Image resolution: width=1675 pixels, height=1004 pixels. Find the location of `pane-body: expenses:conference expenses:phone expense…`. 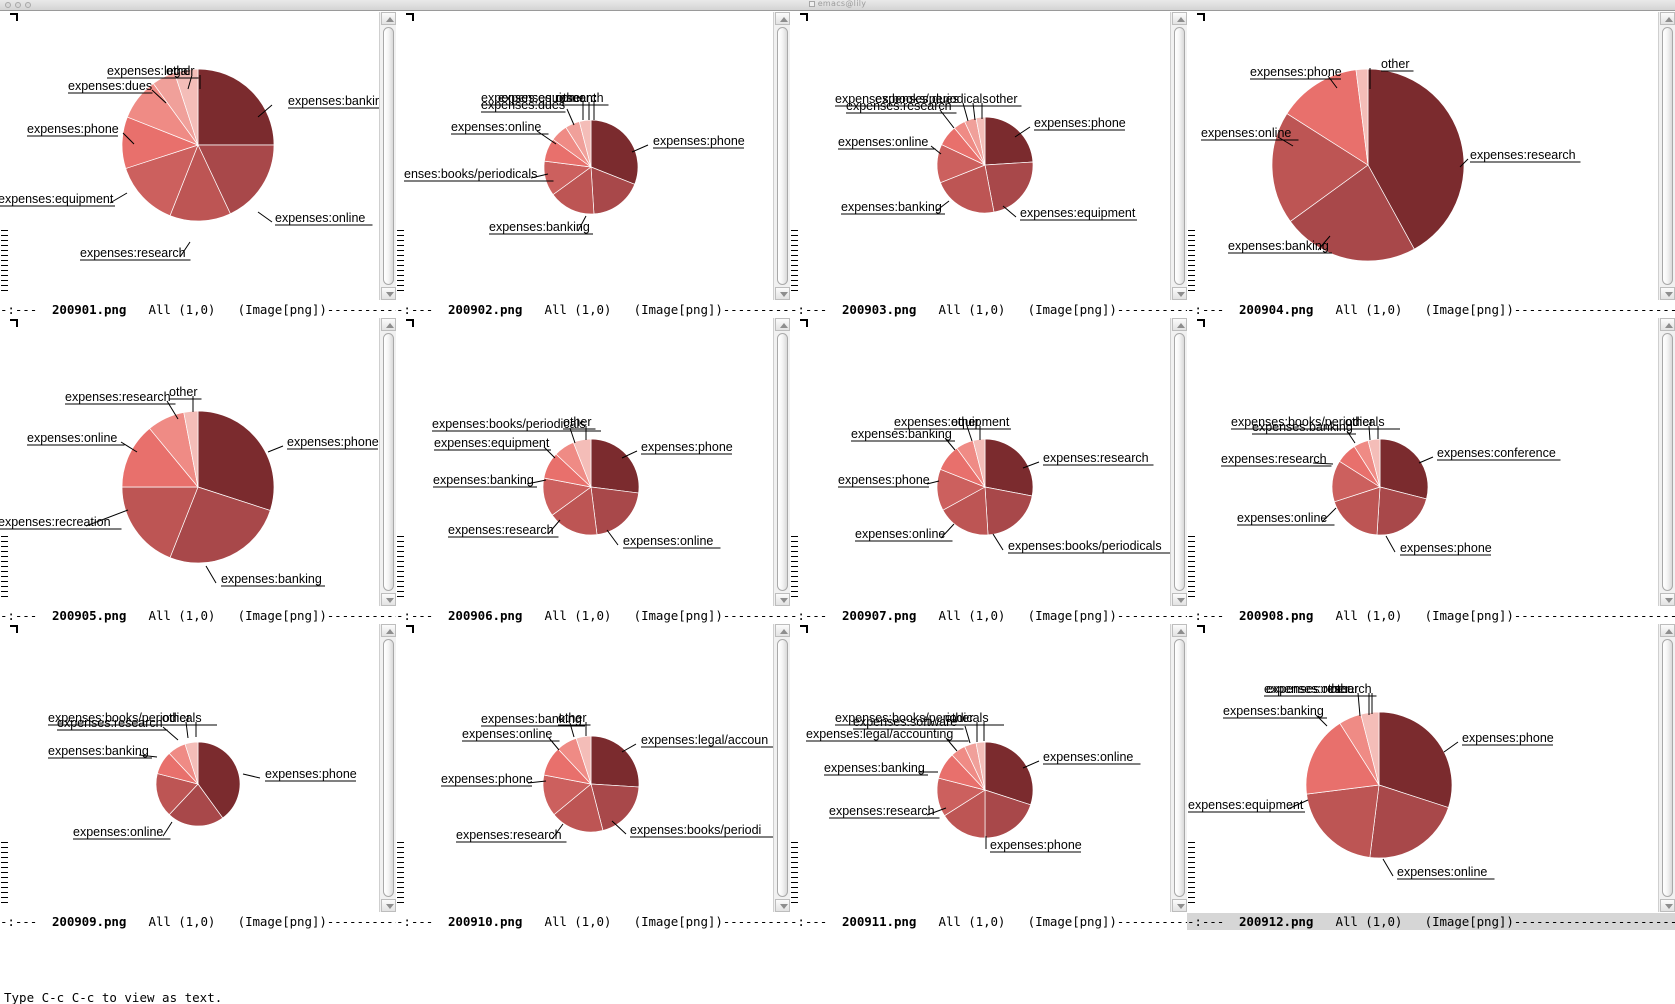

pane-body: expenses:conference expenses:phone expense… is located at coordinates (1431, 462).